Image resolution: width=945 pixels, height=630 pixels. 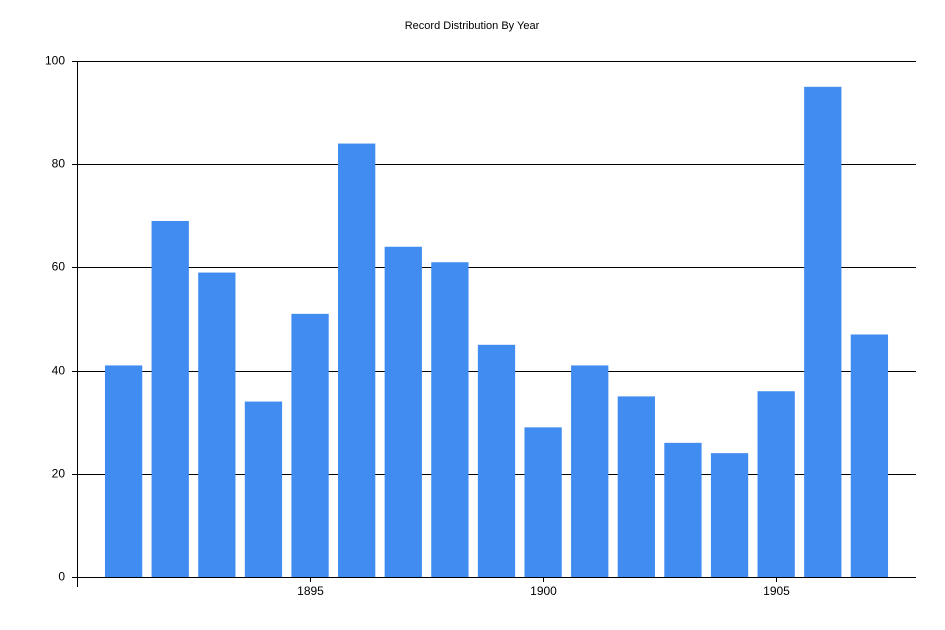 I want to click on y-tick-label: 60, so click(x=59, y=267).